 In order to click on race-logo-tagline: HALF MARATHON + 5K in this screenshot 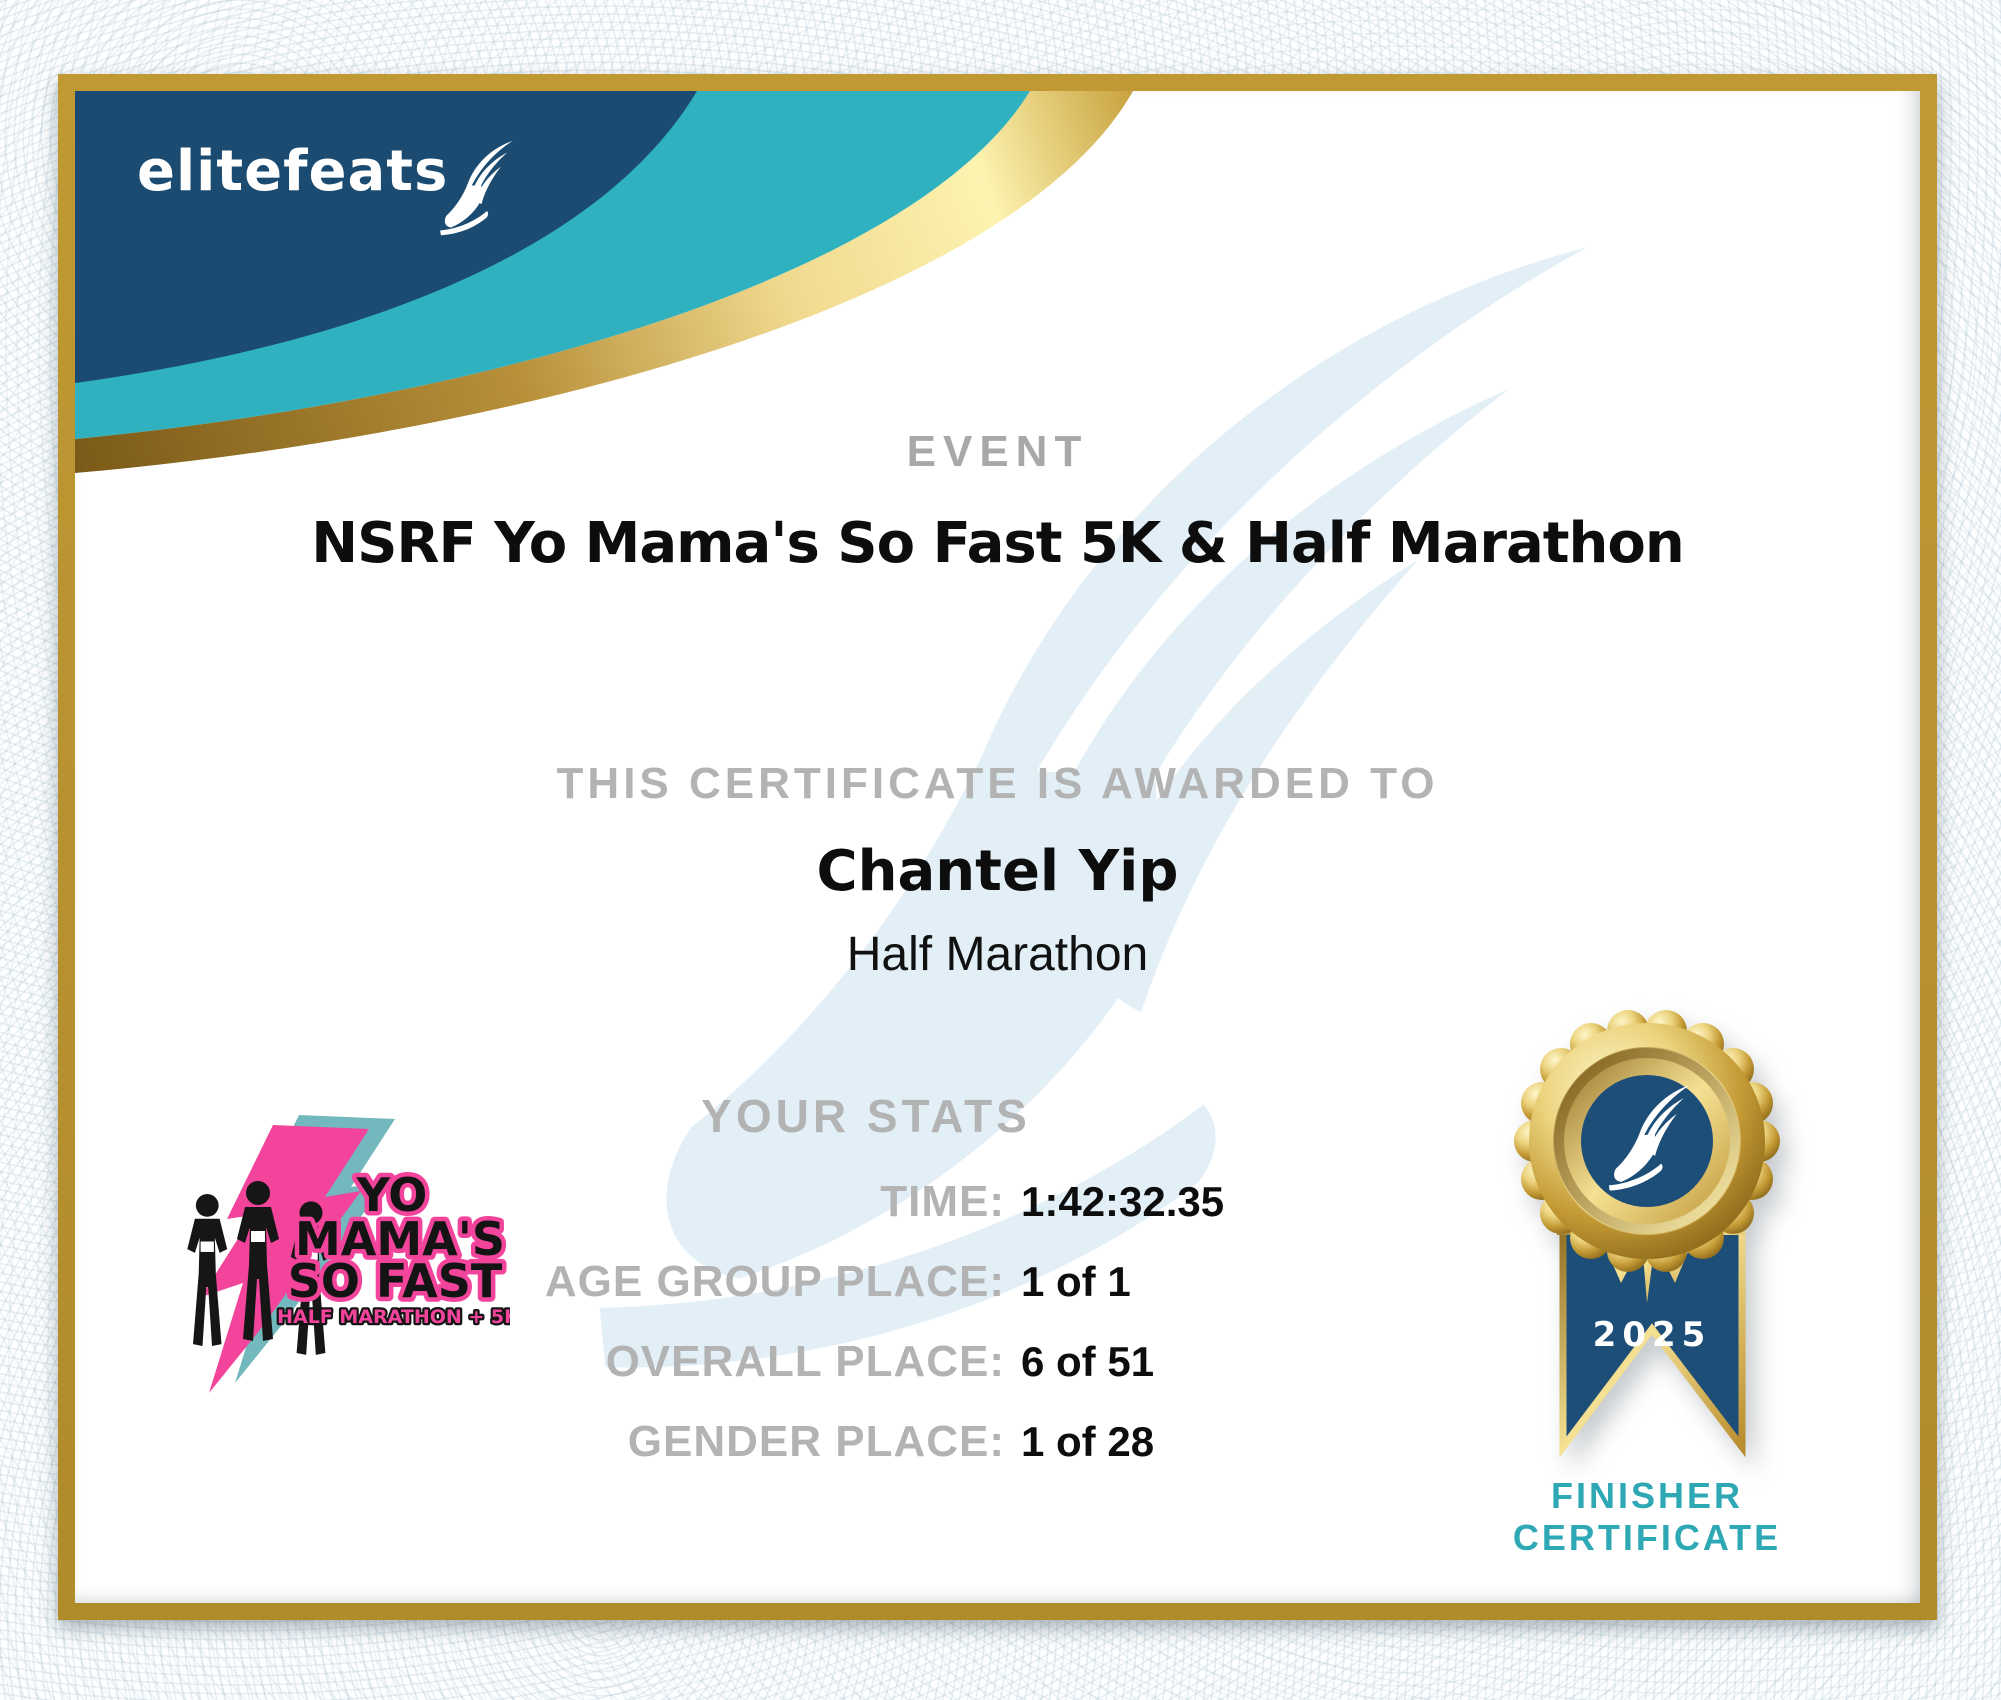, I will do `click(393, 1317)`.